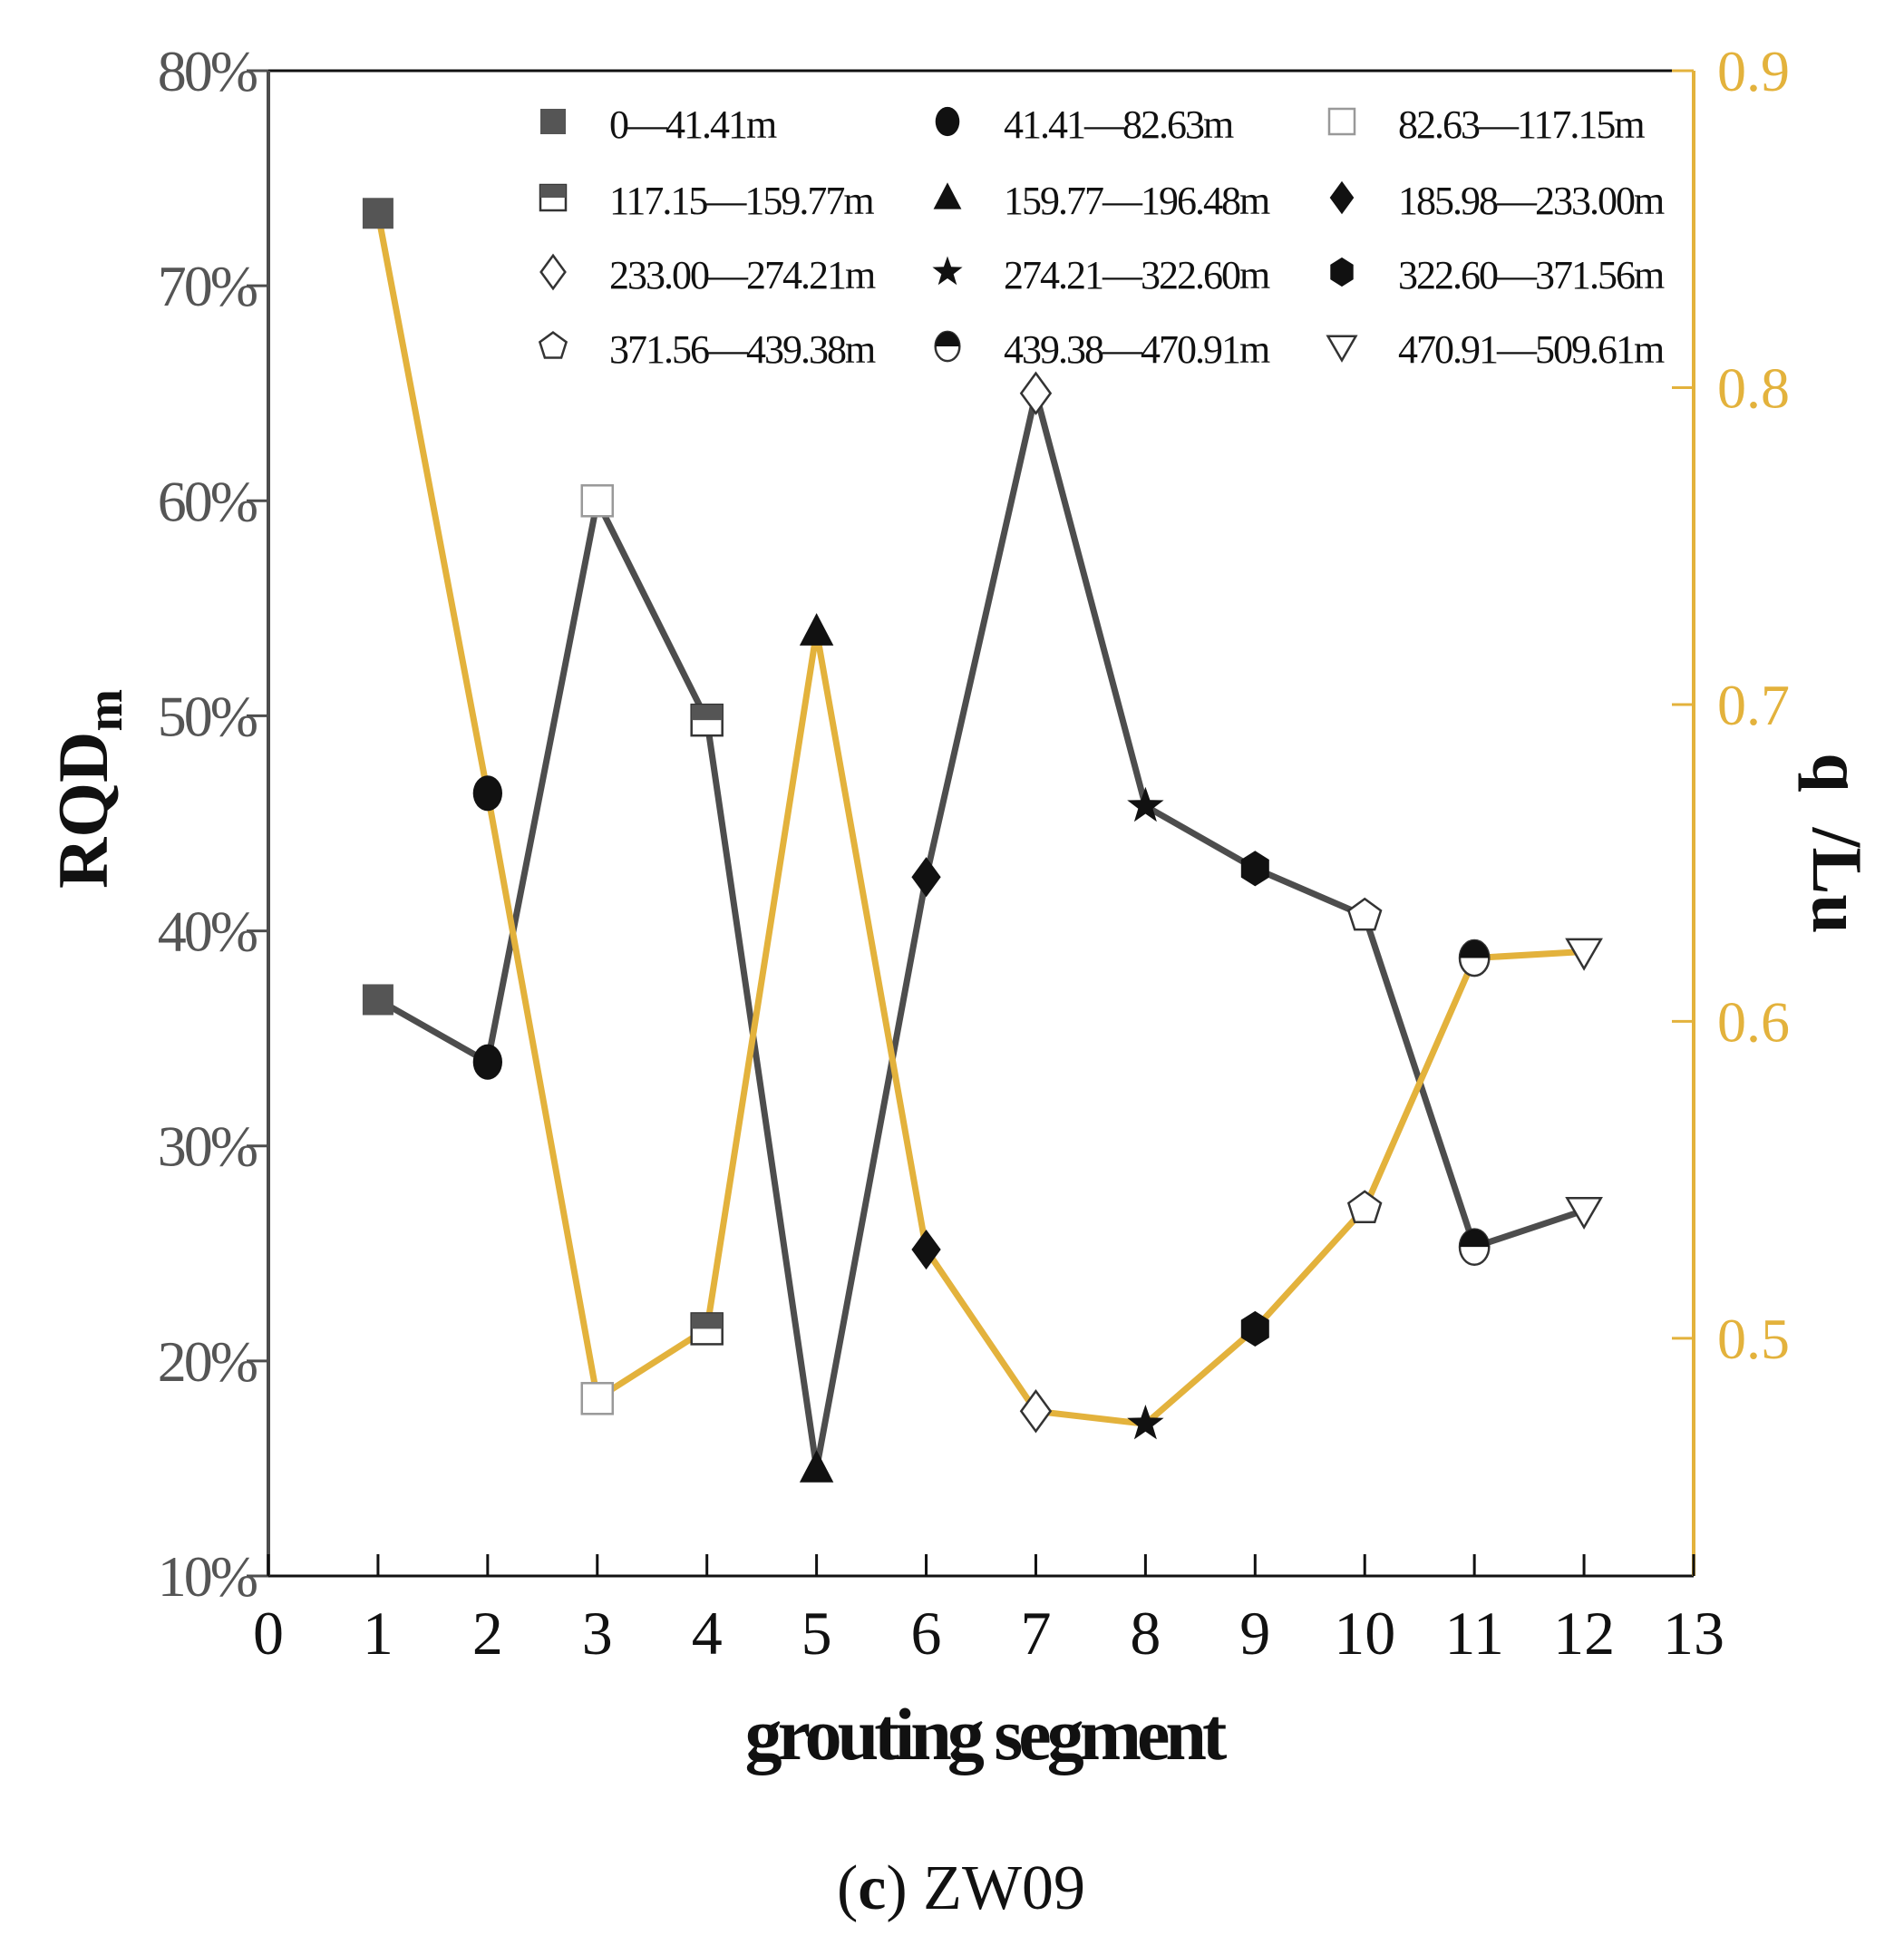  I want to click on left-tick-label: 50%, so click(207, 716).